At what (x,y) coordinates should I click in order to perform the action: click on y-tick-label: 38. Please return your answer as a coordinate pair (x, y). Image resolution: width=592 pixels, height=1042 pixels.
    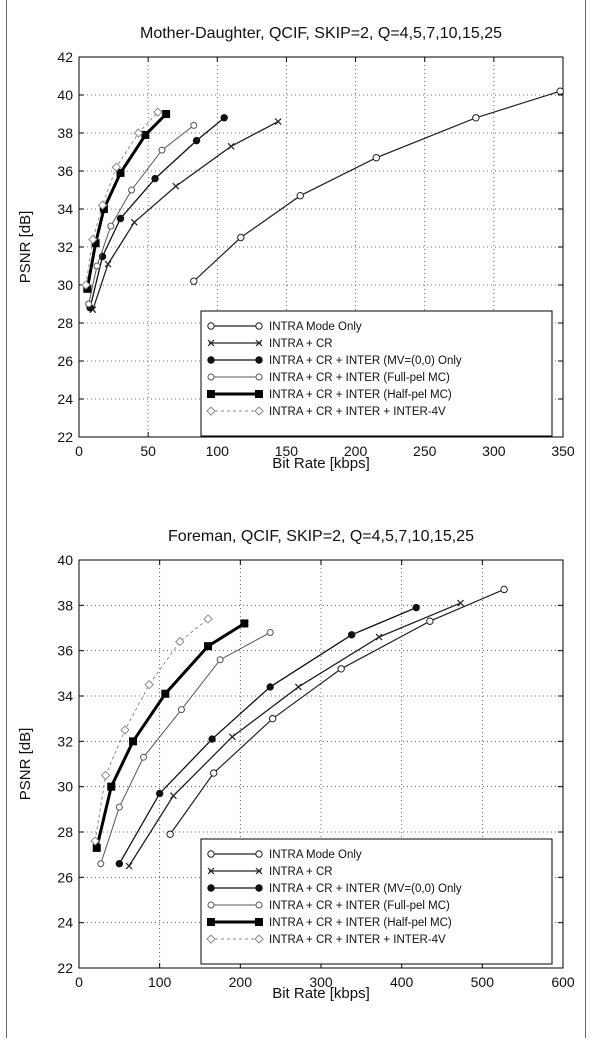
    Looking at the image, I should click on (65, 133).